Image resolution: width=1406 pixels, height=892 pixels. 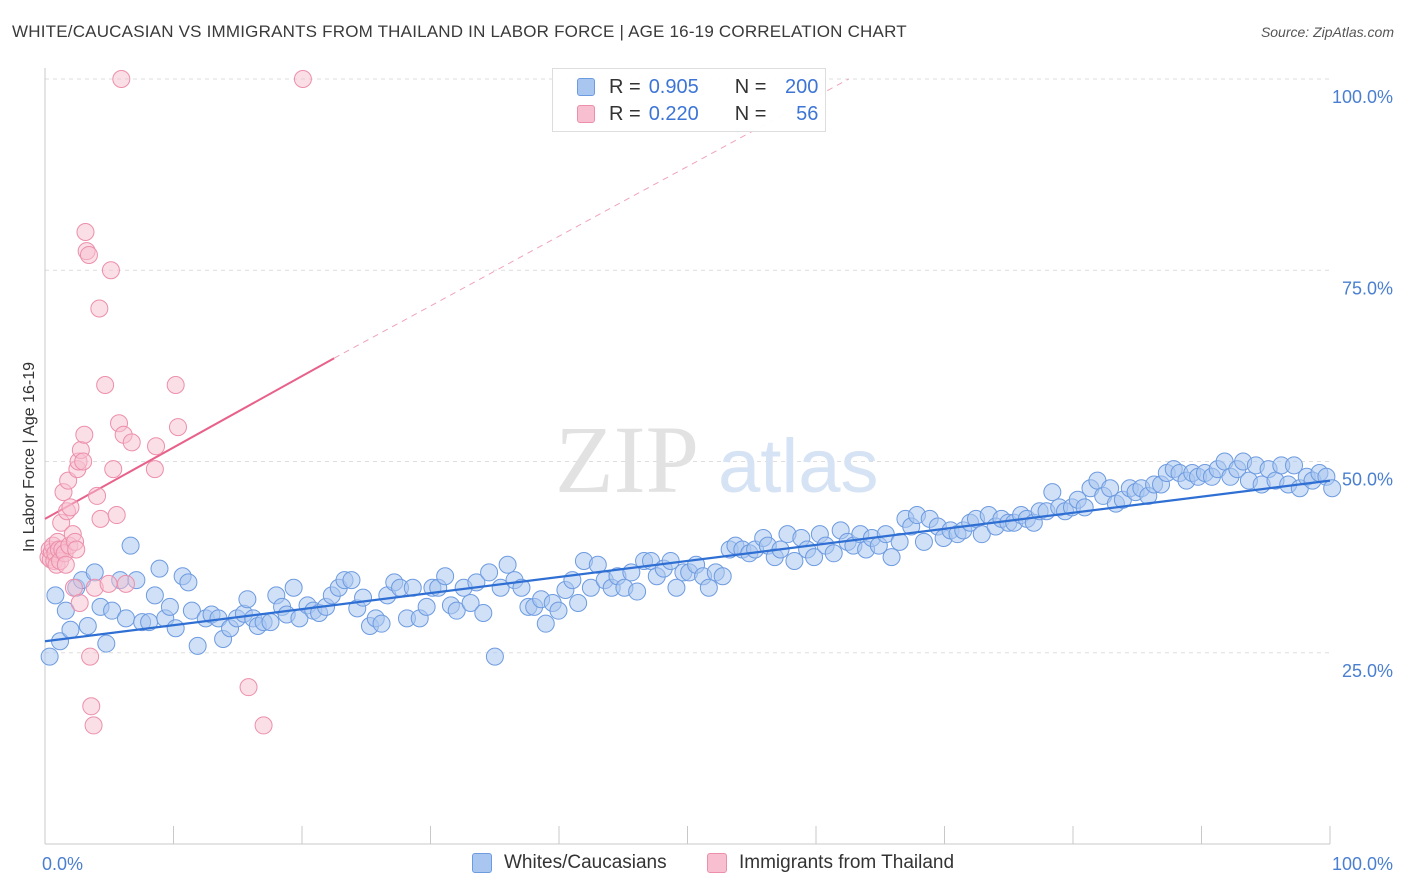 What do you see at coordinates (673, 86) in the screenshot?
I see `legend-r-value: 0.905` at bounding box center [673, 86].